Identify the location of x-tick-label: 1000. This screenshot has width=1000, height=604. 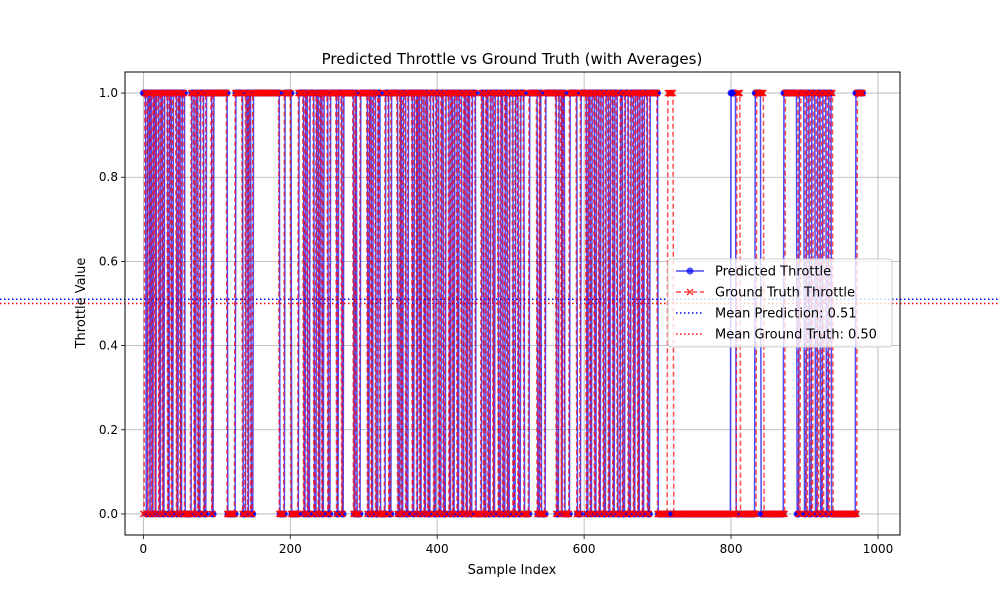
(878, 549).